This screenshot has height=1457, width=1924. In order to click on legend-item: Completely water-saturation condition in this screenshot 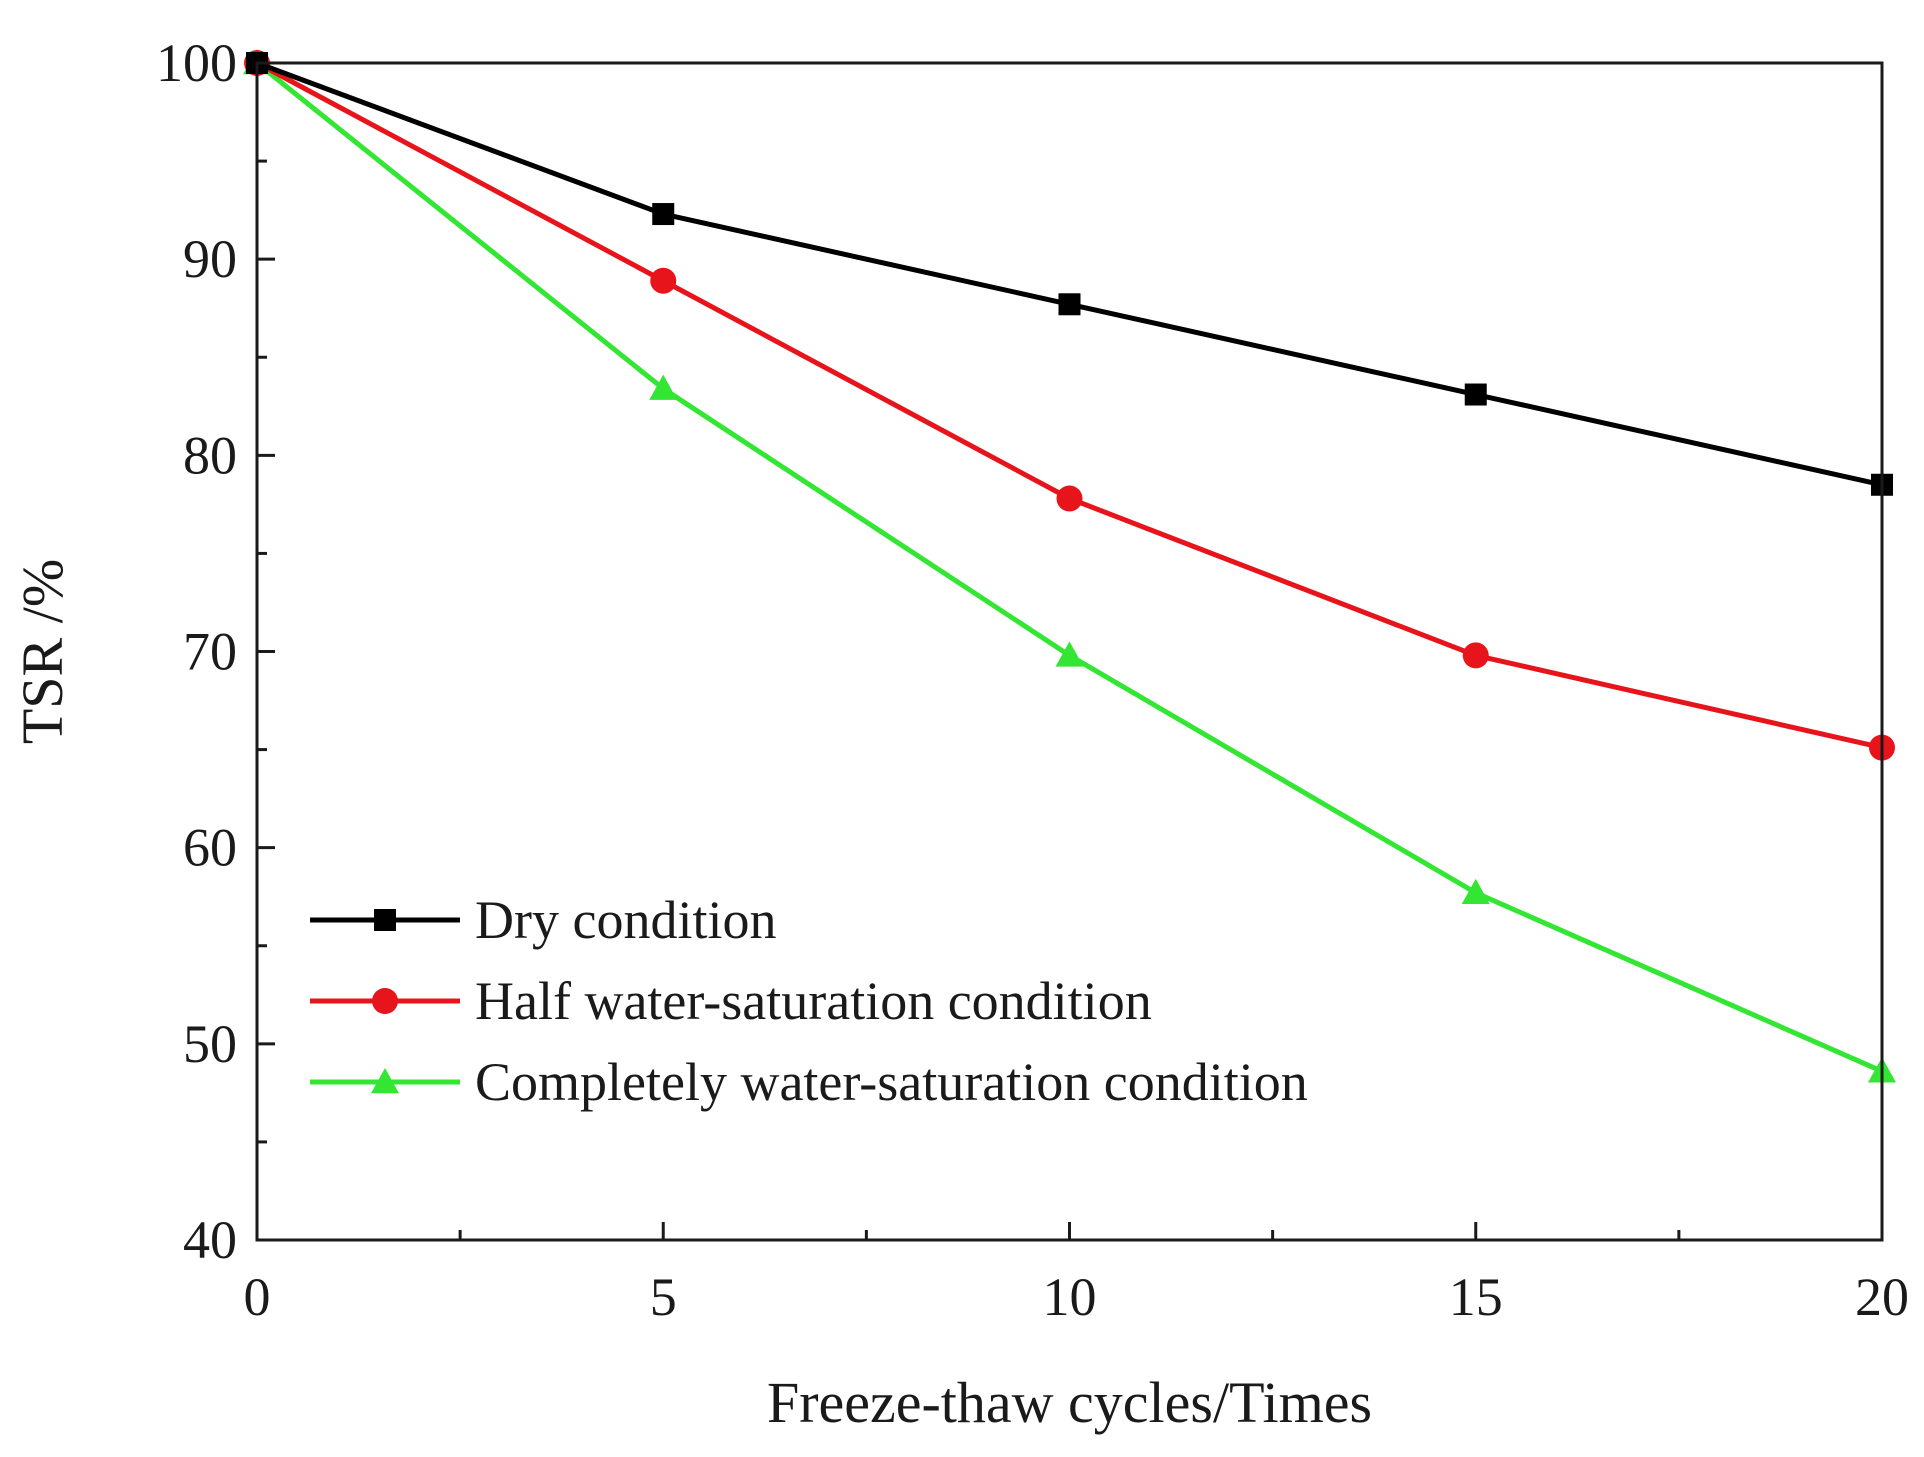, I will do `click(809, 1082)`.